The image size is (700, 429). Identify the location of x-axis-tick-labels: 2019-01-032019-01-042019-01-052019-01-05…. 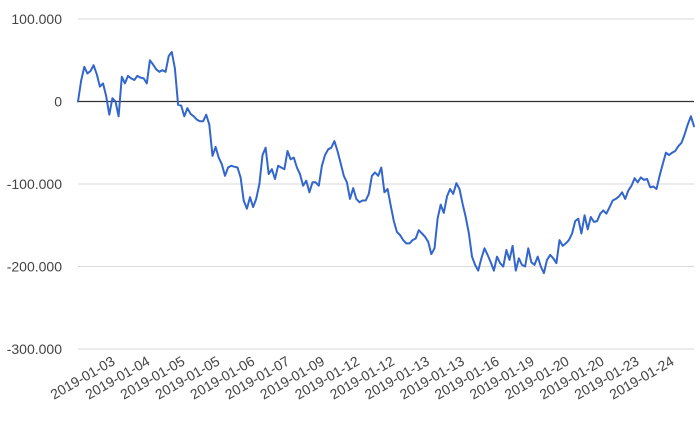
(361, 378).